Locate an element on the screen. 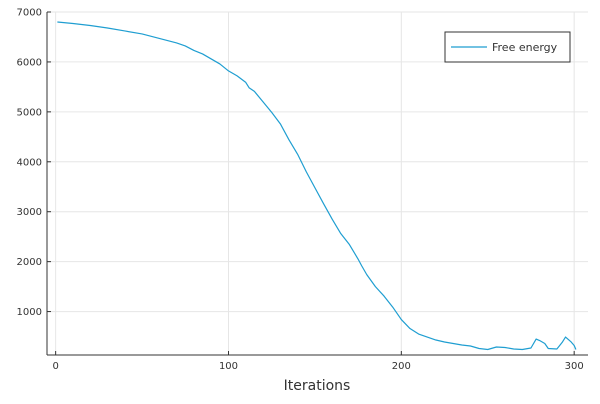 The width and height of the screenshot is (600, 404). x-tick-label-3: 300 is located at coordinates (574, 366).